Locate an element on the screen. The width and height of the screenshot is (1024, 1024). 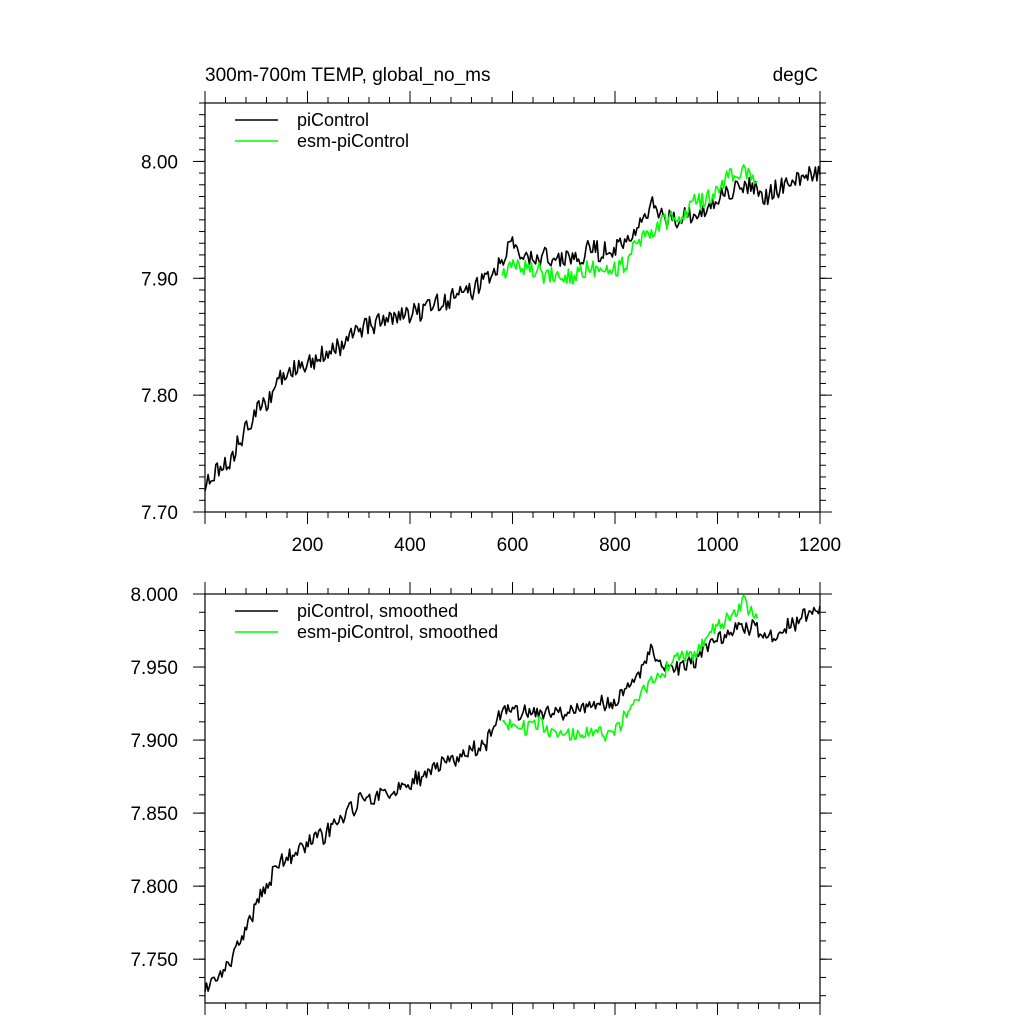
x-tick-label: 600 is located at coordinates (513, 545).